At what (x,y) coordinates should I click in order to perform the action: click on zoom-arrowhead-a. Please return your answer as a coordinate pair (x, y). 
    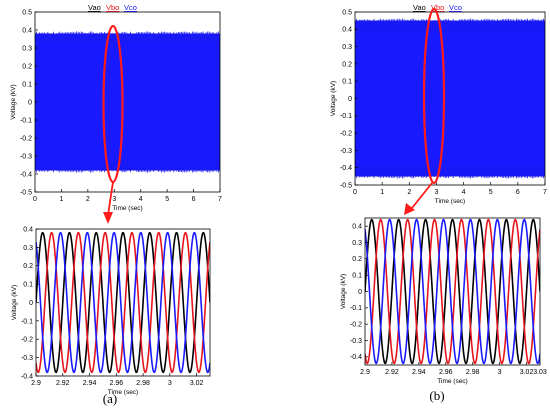
    Looking at the image, I should click on (108, 218).